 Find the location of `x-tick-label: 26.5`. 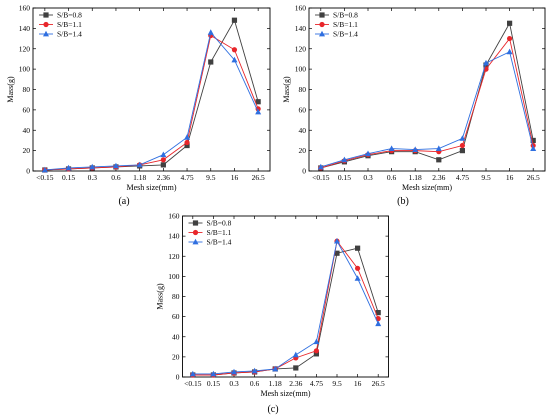

x-tick-label: 26.5 is located at coordinates (533, 177).